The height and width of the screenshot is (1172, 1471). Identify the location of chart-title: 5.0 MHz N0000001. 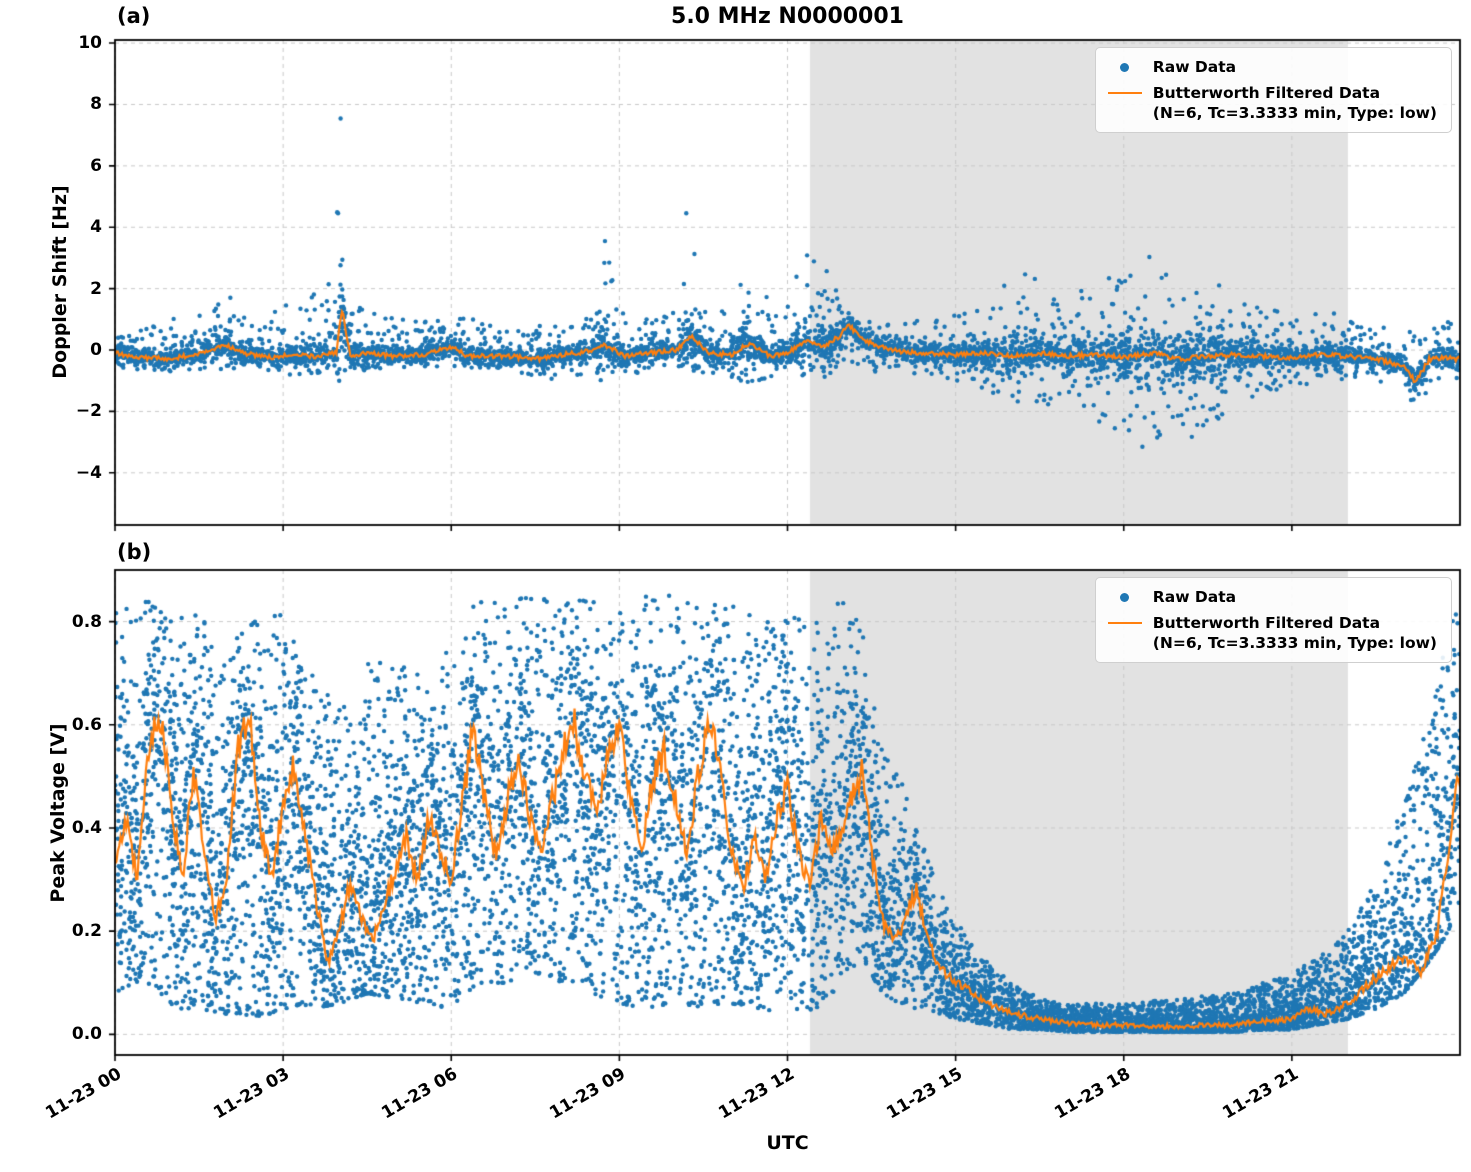
(787, 16).